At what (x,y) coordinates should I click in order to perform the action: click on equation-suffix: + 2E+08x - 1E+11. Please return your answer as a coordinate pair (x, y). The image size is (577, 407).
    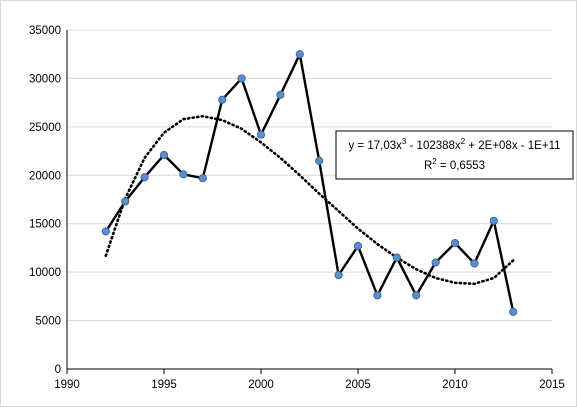
    Looking at the image, I should click on (512, 146).